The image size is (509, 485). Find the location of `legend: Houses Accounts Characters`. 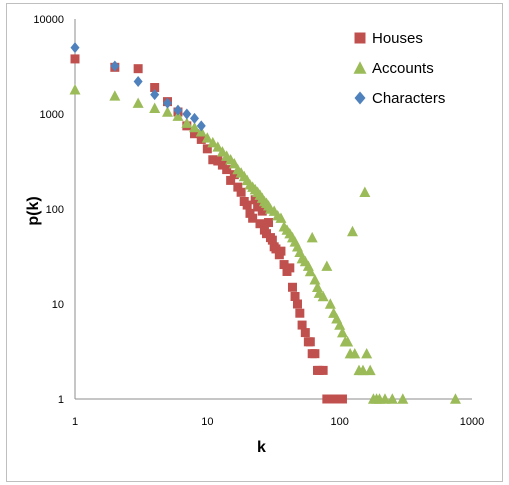

legend: Houses Accounts Characters is located at coordinates (399, 68).